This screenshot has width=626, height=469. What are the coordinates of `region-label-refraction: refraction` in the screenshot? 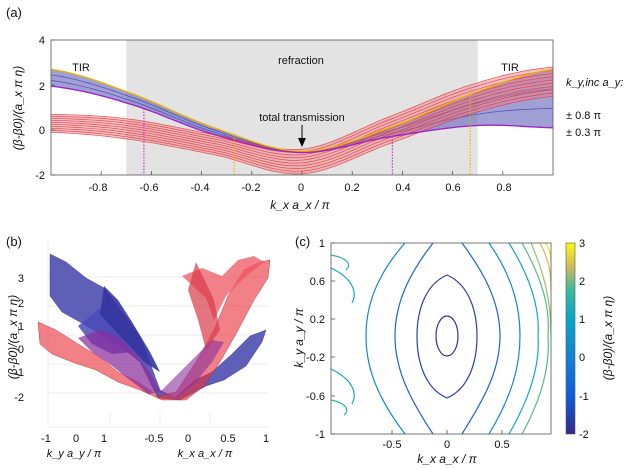 It's located at (301, 61).